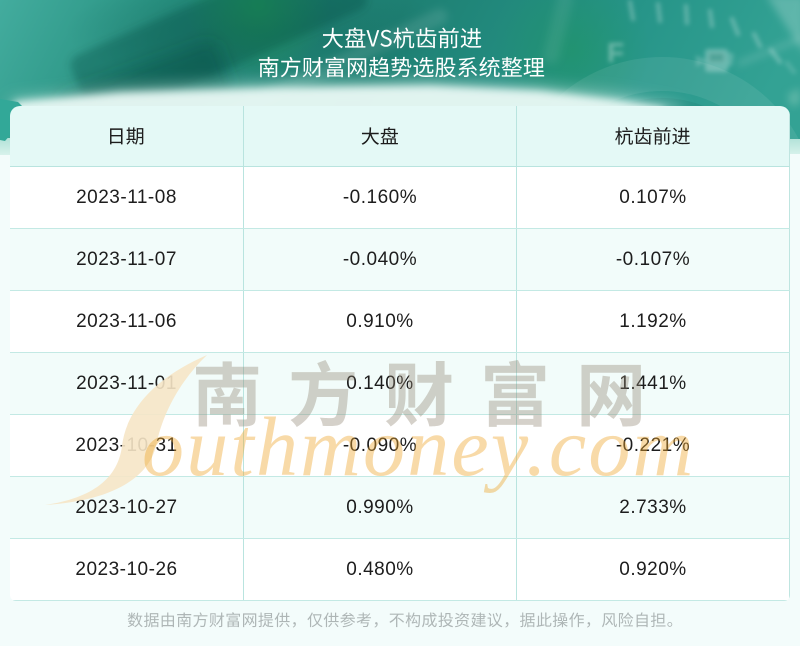 The height and width of the screenshot is (646, 800). Describe the element at coordinates (615, 52) in the screenshot. I see `svg-text: F` at that location.